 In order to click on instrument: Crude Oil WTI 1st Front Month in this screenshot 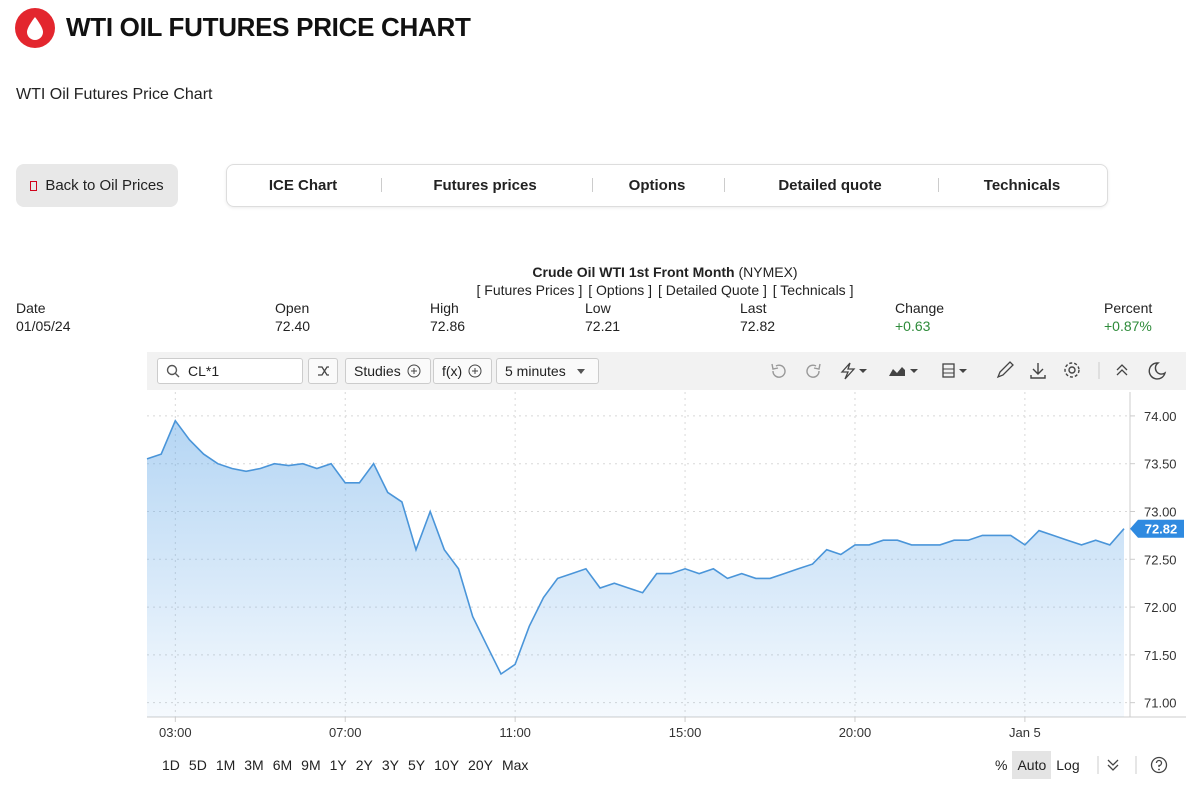, I will do `click(633, 272)`.